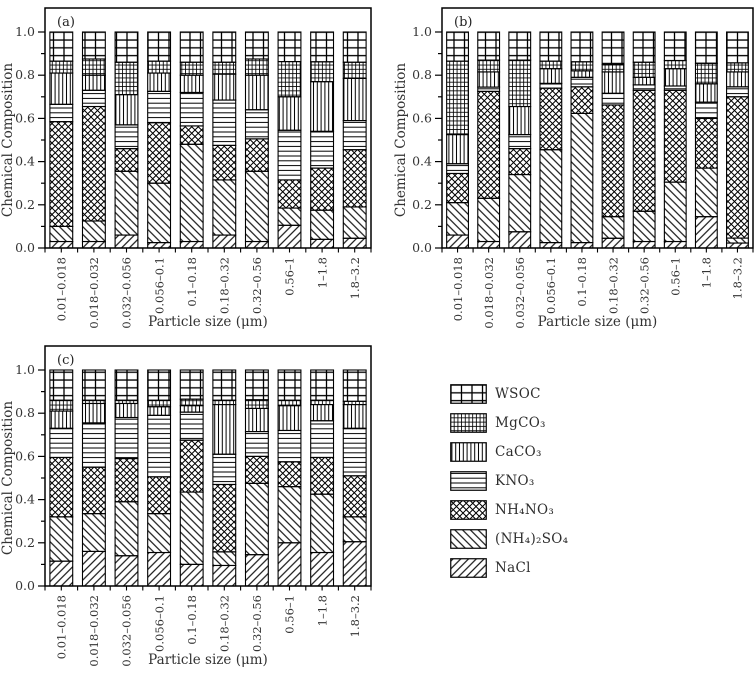  I want to click on legend-item: KNO₃, so click(509, 481).